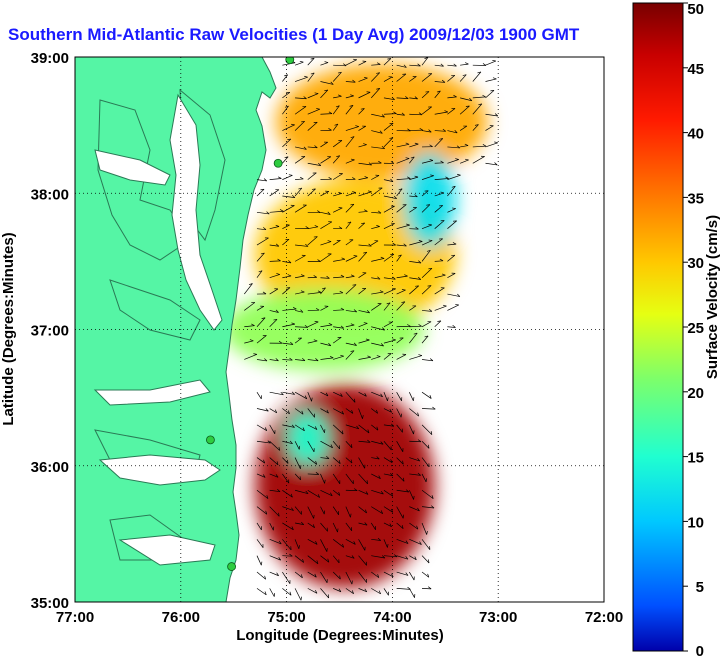 This screenshot has width=724, height=659. What do you see at coordinates (8, 328) in the screenshot?
I see `y-axis-label: Latitude (Degrees:Minutes)` at bounding box center [8, 328].